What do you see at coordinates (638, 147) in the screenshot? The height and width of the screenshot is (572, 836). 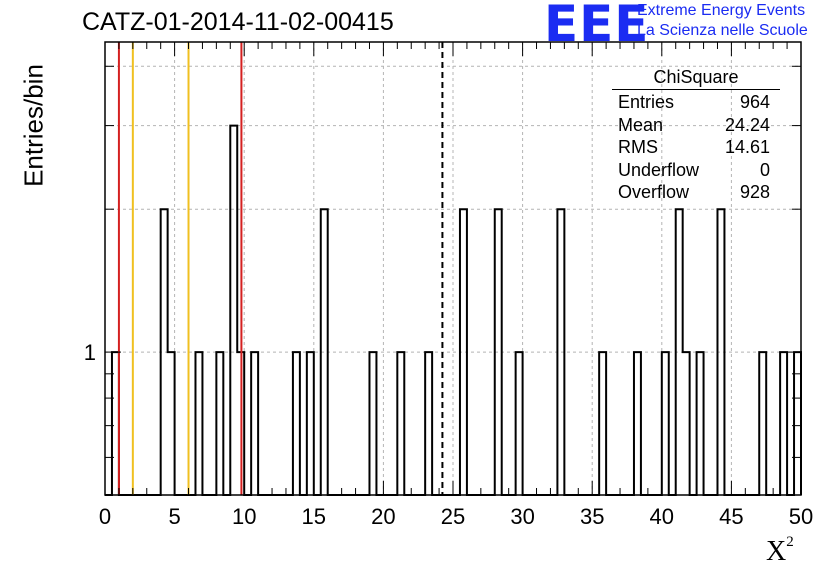 I see `stats-label: RMS` at bounding box center [638, 147].